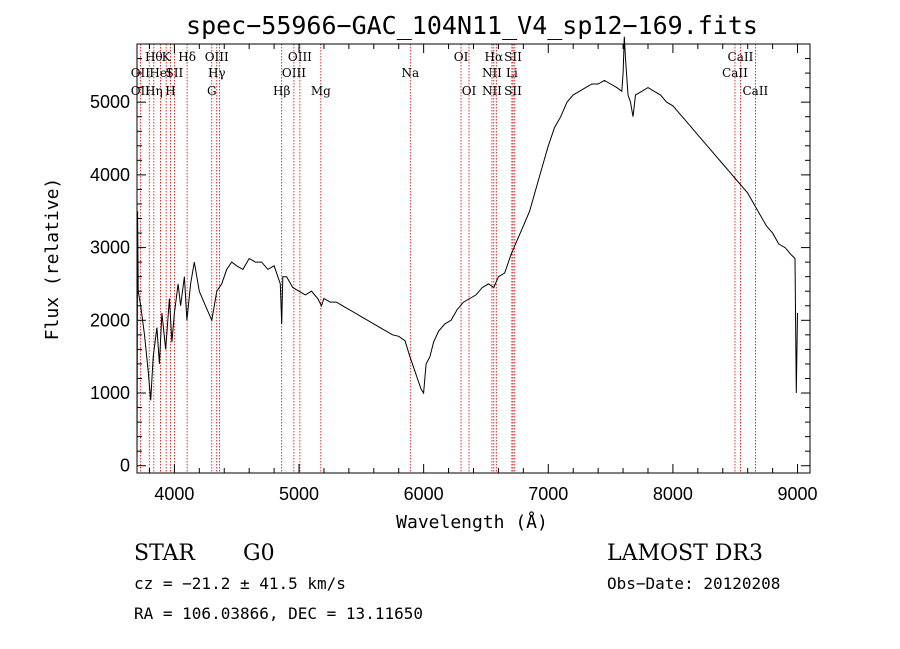  I want to click on line-label: H, so click(170, 91).